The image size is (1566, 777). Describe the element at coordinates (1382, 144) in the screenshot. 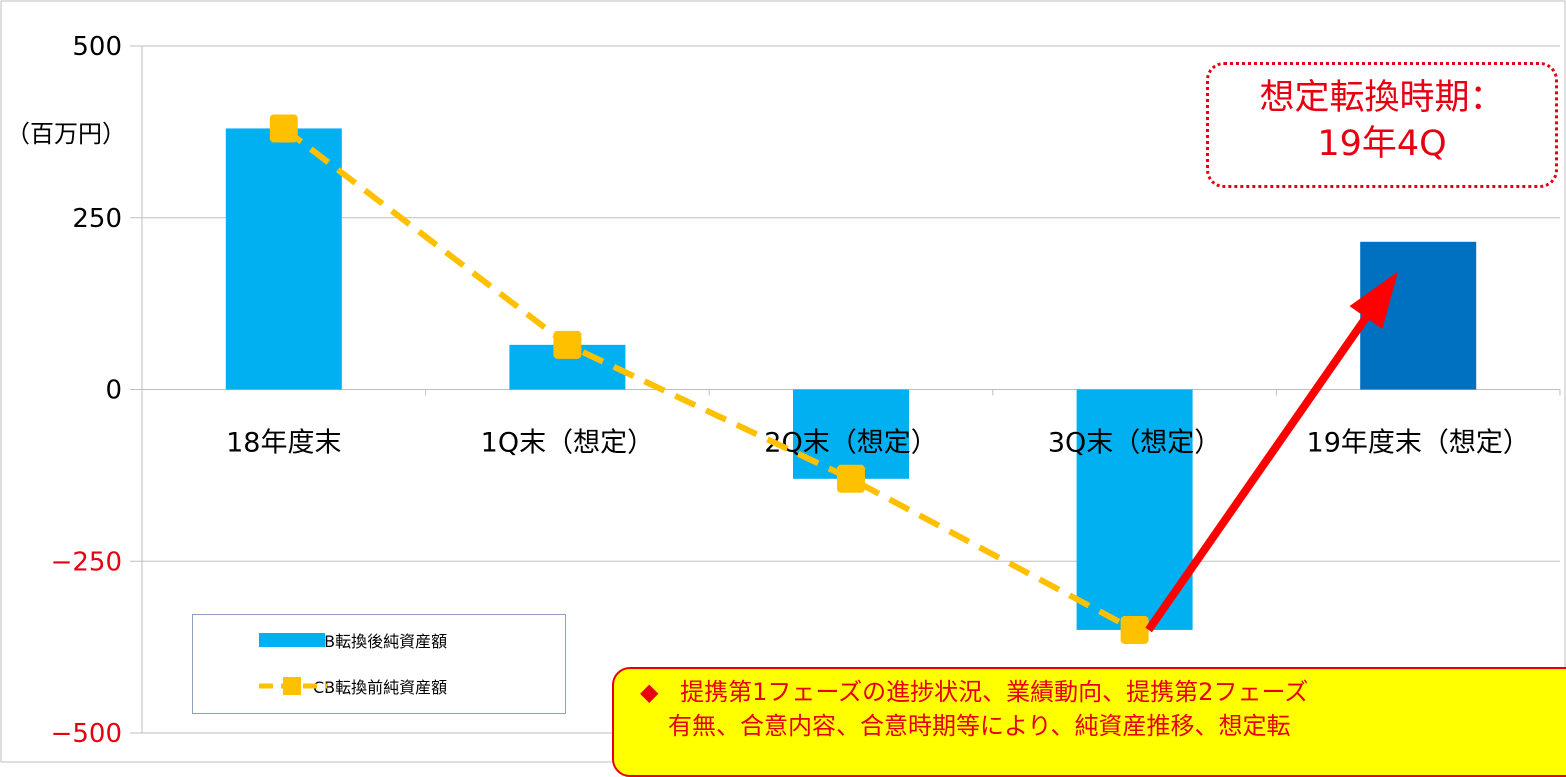

I see `callout-line2: 19年4Q` at that location.